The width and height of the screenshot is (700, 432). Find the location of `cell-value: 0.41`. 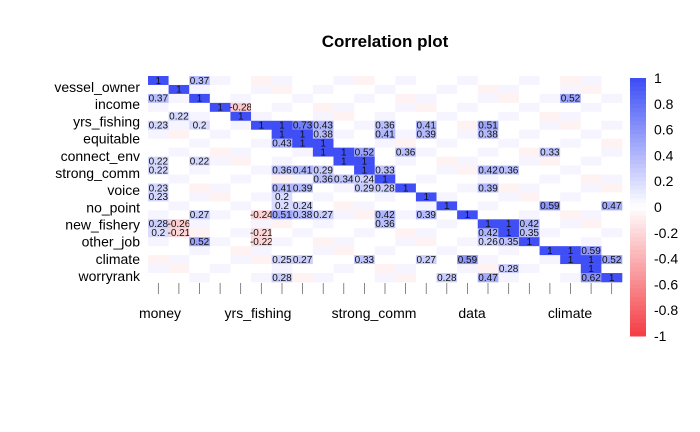

cell-value: 0.41 is located at coordinates (282, 188).